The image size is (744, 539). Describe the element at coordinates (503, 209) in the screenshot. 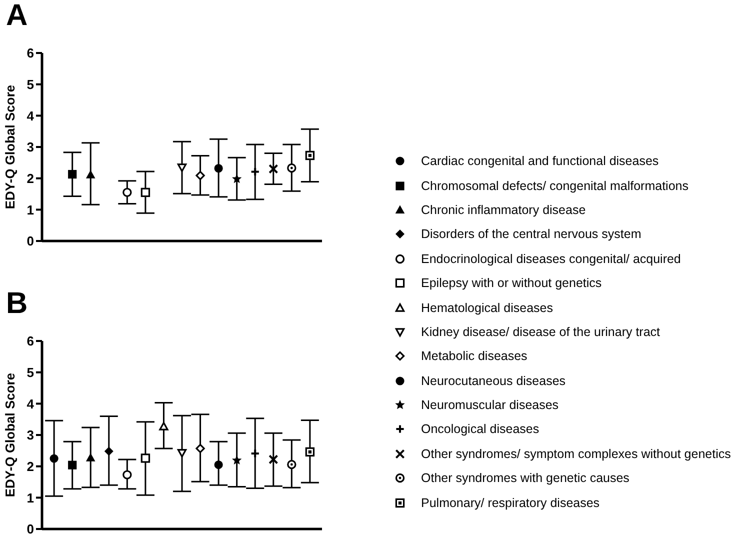

I see `legend-label: Chronic inflammatory disease` at that location.